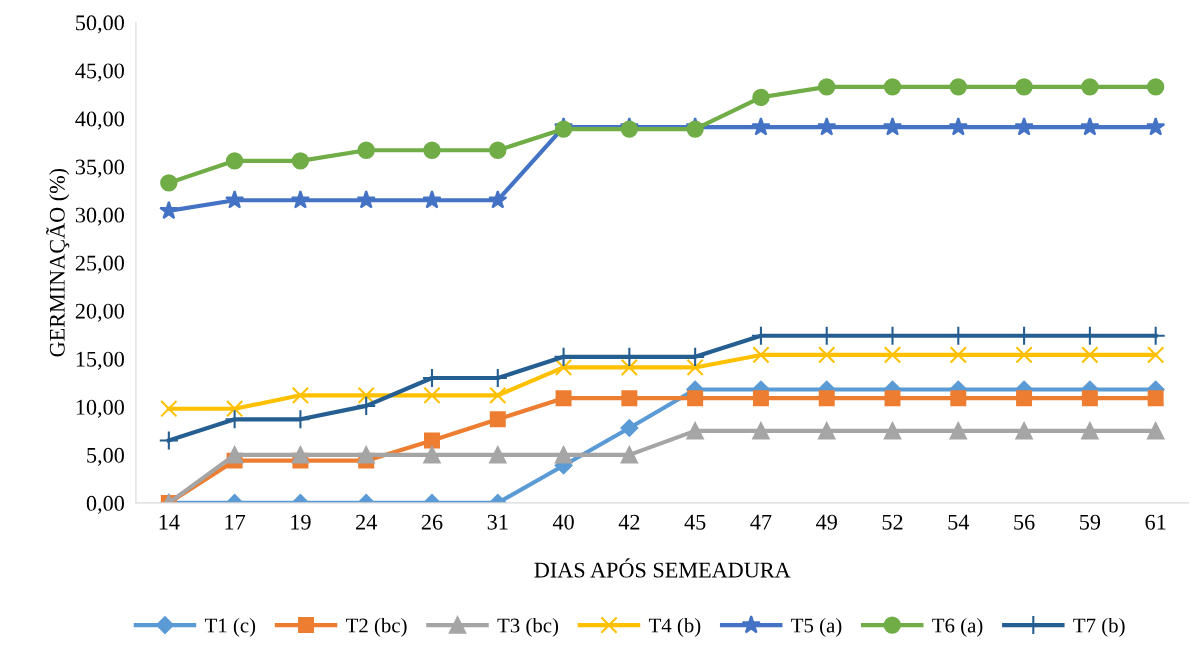 This screenshot has height=660, width=1203. I want to click on x-tick-label: 31, so click(497, 522).